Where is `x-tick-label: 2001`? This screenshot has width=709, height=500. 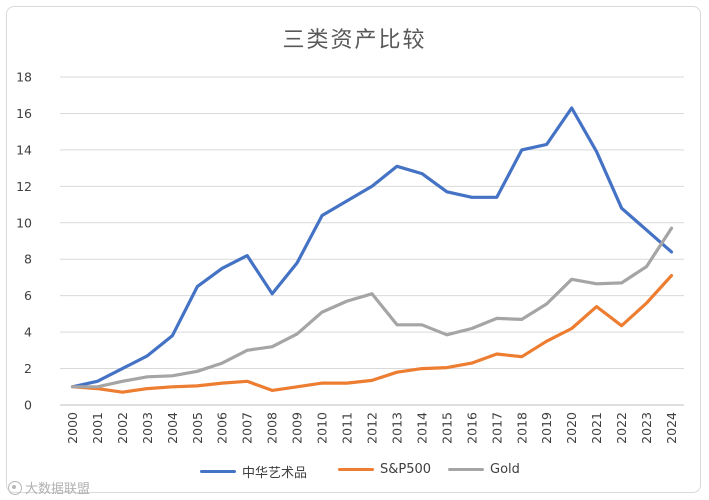
x-tick-label: 2001 is located at coordinates (97, 428).